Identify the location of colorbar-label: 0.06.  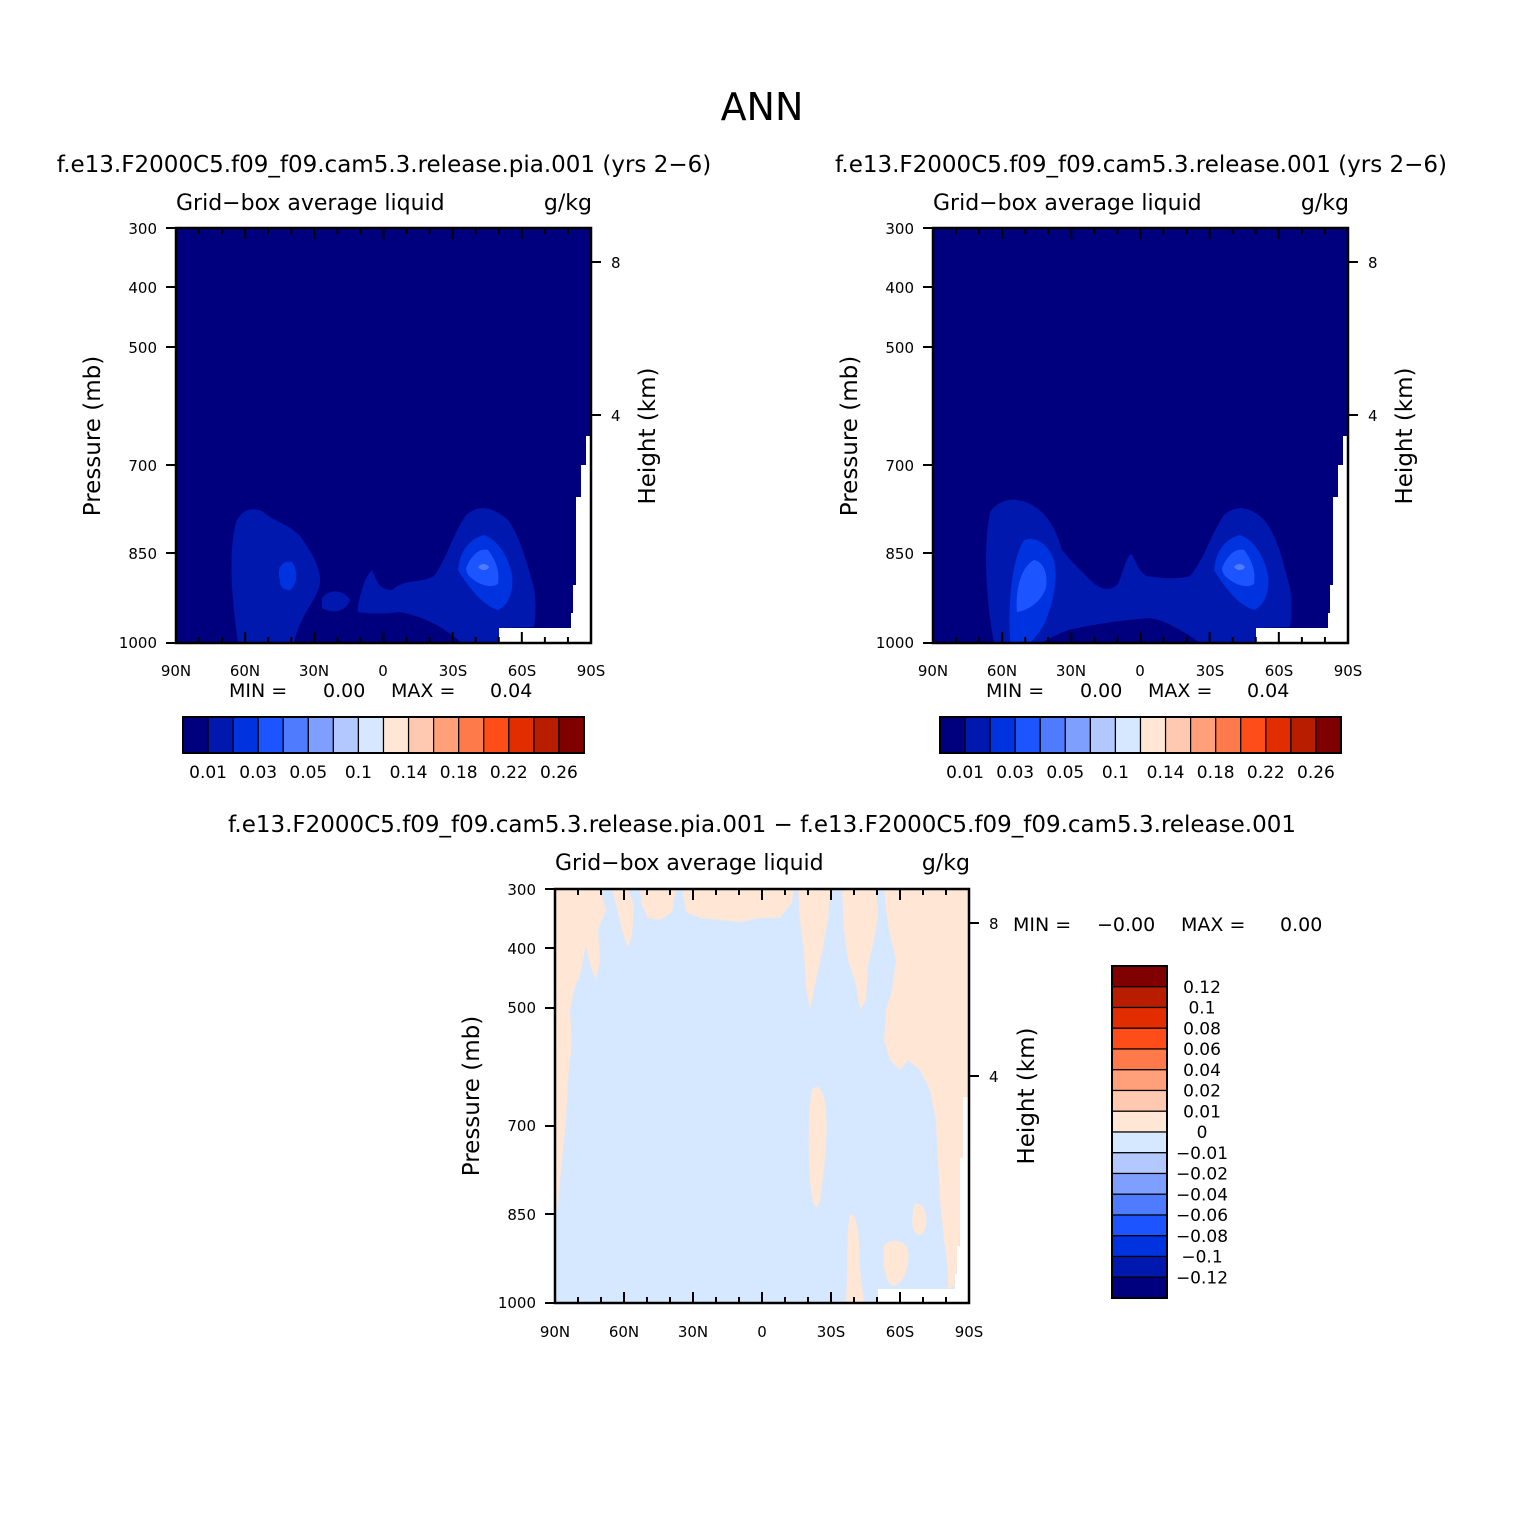
(1202, 1050).